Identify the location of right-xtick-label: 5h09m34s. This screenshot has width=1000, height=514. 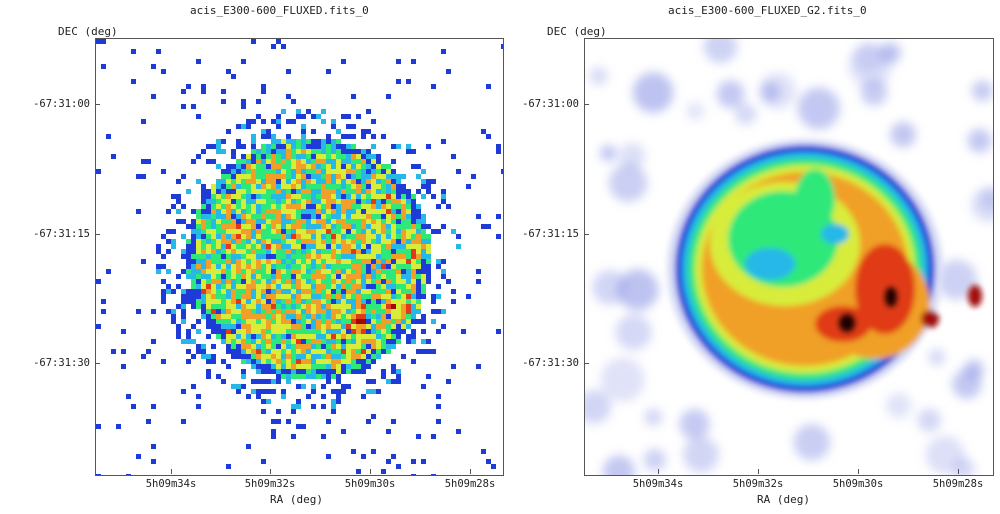
(658, 484).